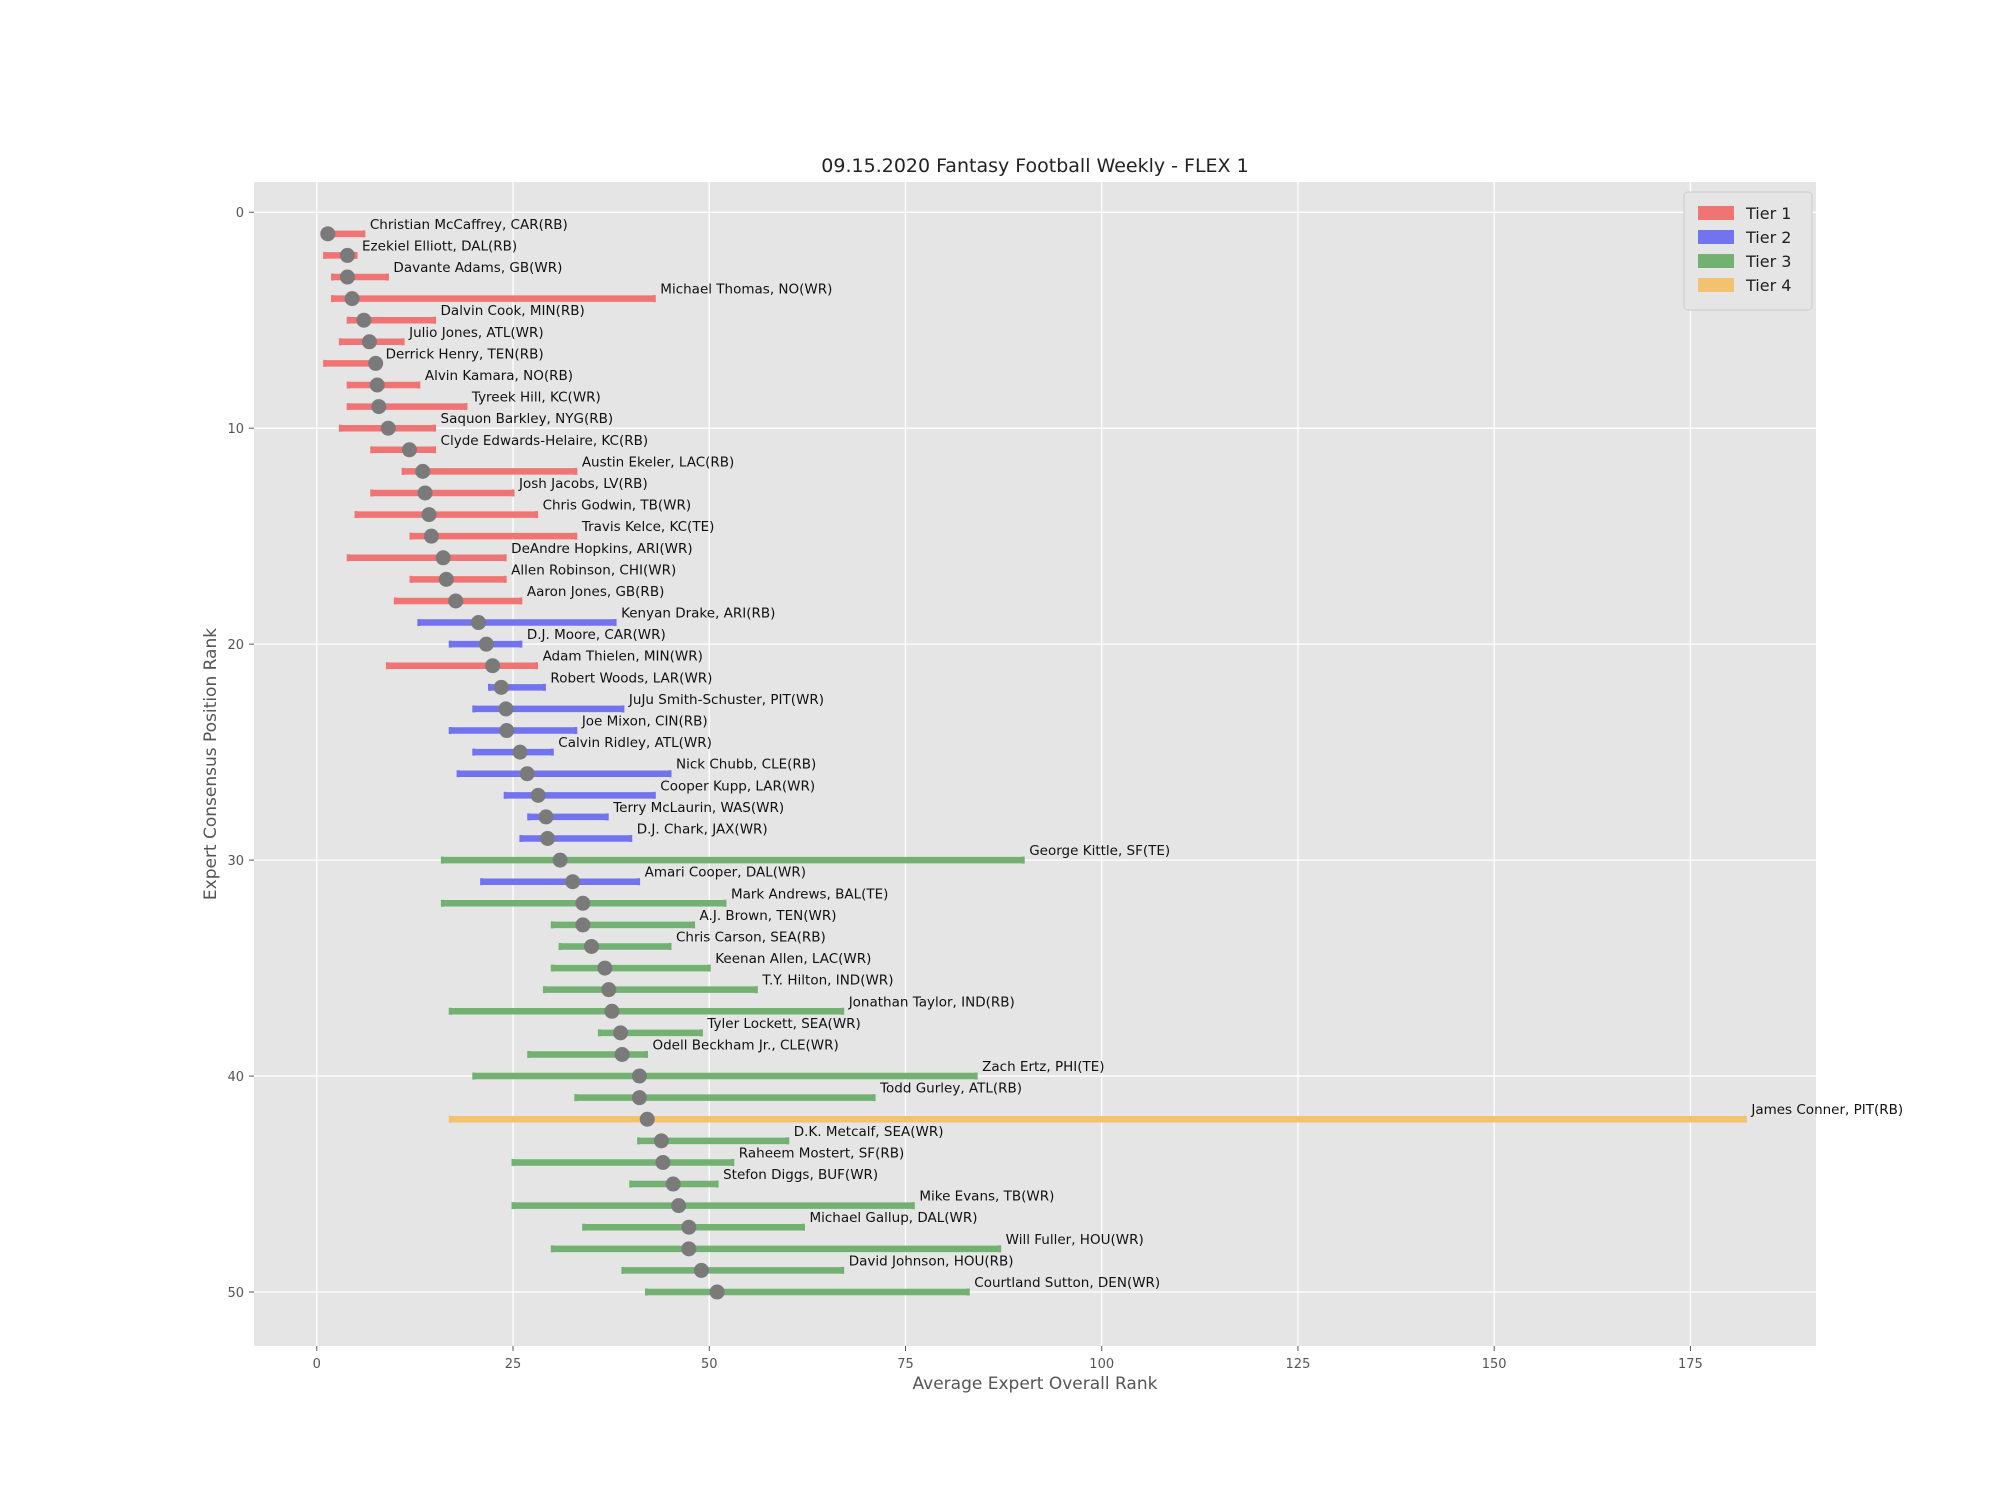  What do you see at coordinates (635, 743) in the screenshot?
I see `player-label: Calvin Ridley, ATL(WR)` at bounding box center [635, 743].